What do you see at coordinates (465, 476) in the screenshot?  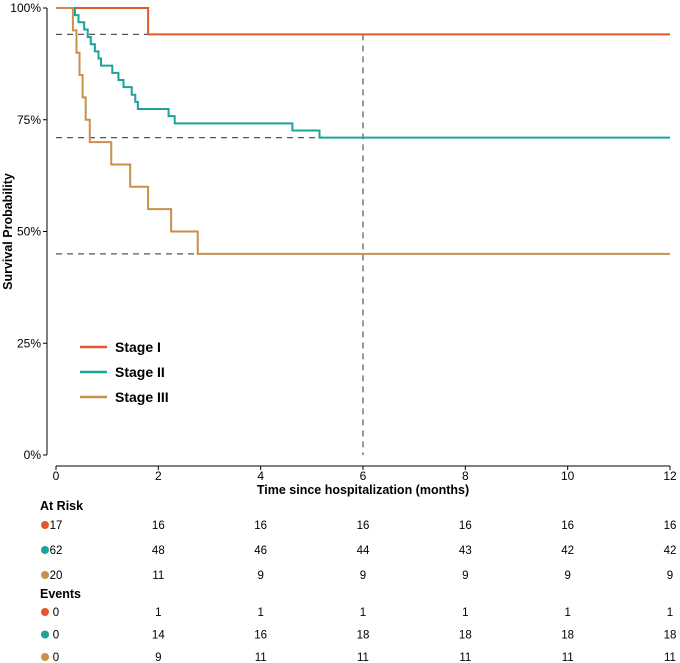 I see `x-tick-label: 8` at bounding box center [465, 476].